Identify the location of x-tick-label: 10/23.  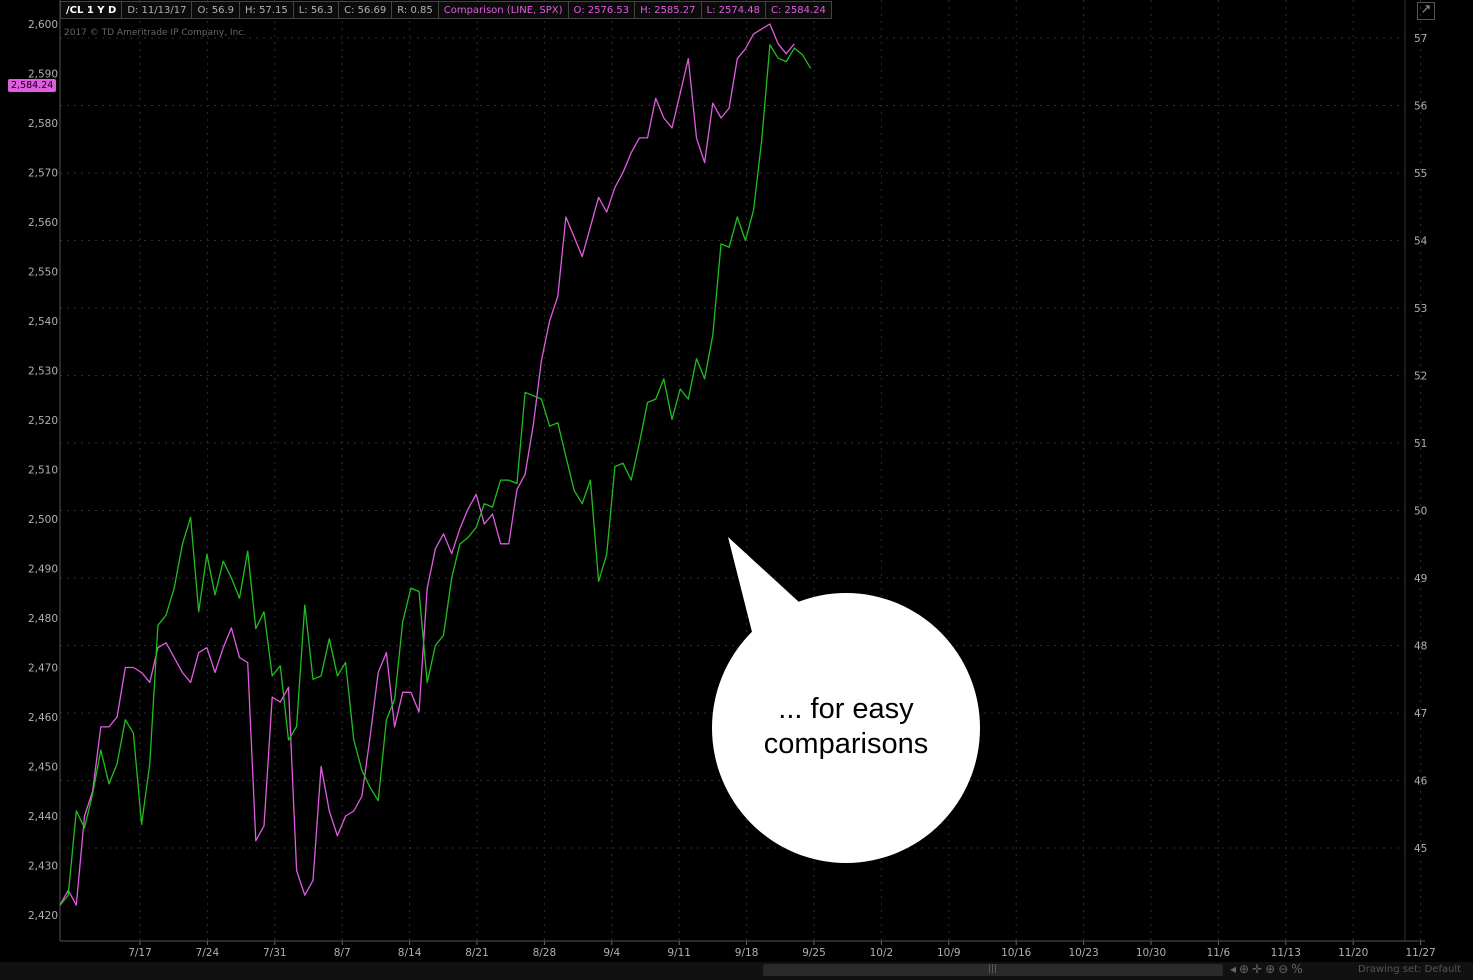
(1083, 953).